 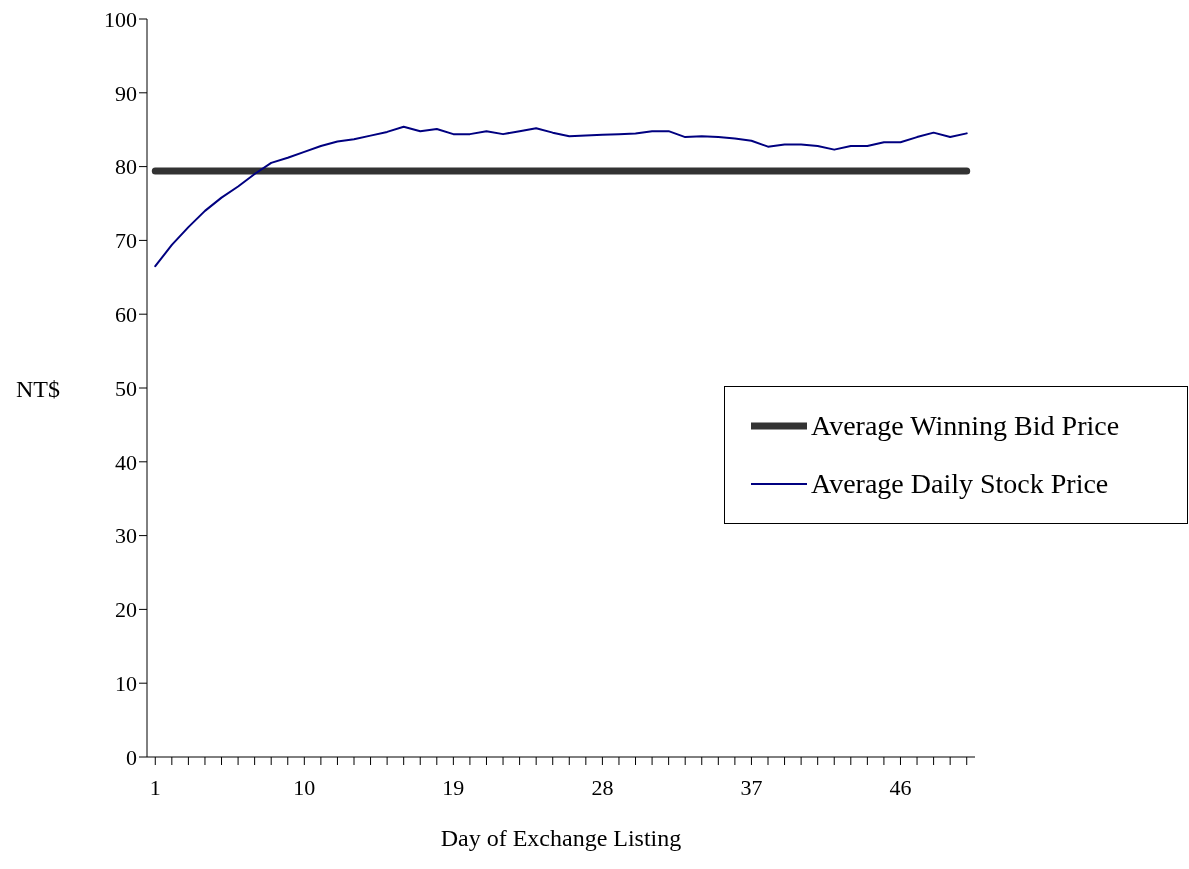 What do you see at coordinates (155, 787) in the screenshot?
I see `x-tick-label: 1` at bounding box center [155, 787].